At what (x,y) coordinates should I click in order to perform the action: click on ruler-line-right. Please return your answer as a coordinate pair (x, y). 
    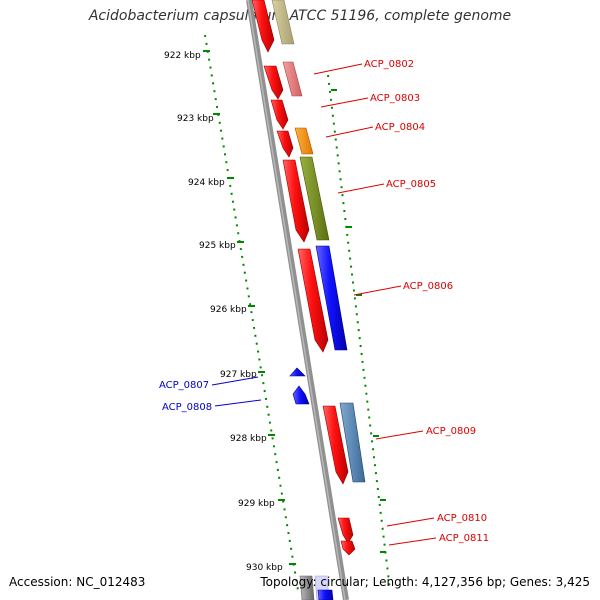
    Looking at the image, I should click on (359, 332).